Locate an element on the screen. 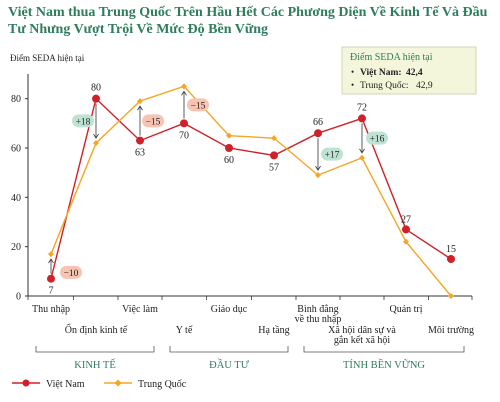 The width and height of the screenshot is (500, 402). y-tick-label: 60 is located at coordinates (16, 149).